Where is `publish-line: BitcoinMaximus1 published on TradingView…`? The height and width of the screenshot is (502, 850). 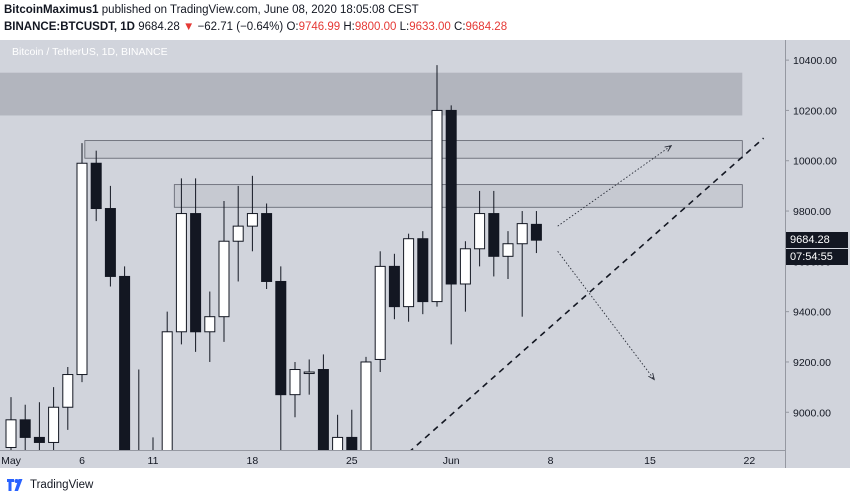
publish-line: BitcoinMaximus1 published on TradingView… is located at coordinates (211, 10).